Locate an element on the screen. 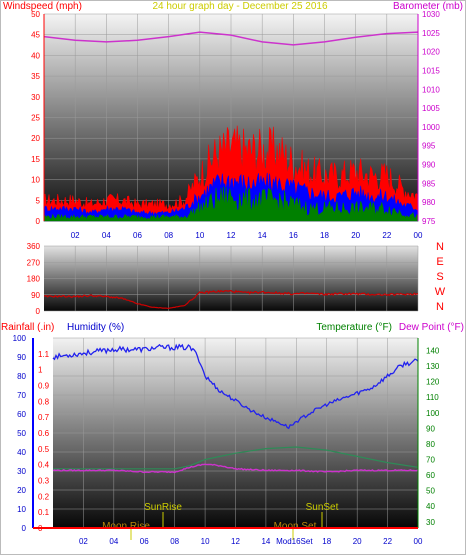 The image size is (466, 555). temperature-tick-label: 70 is located at coordinates (430, 459).